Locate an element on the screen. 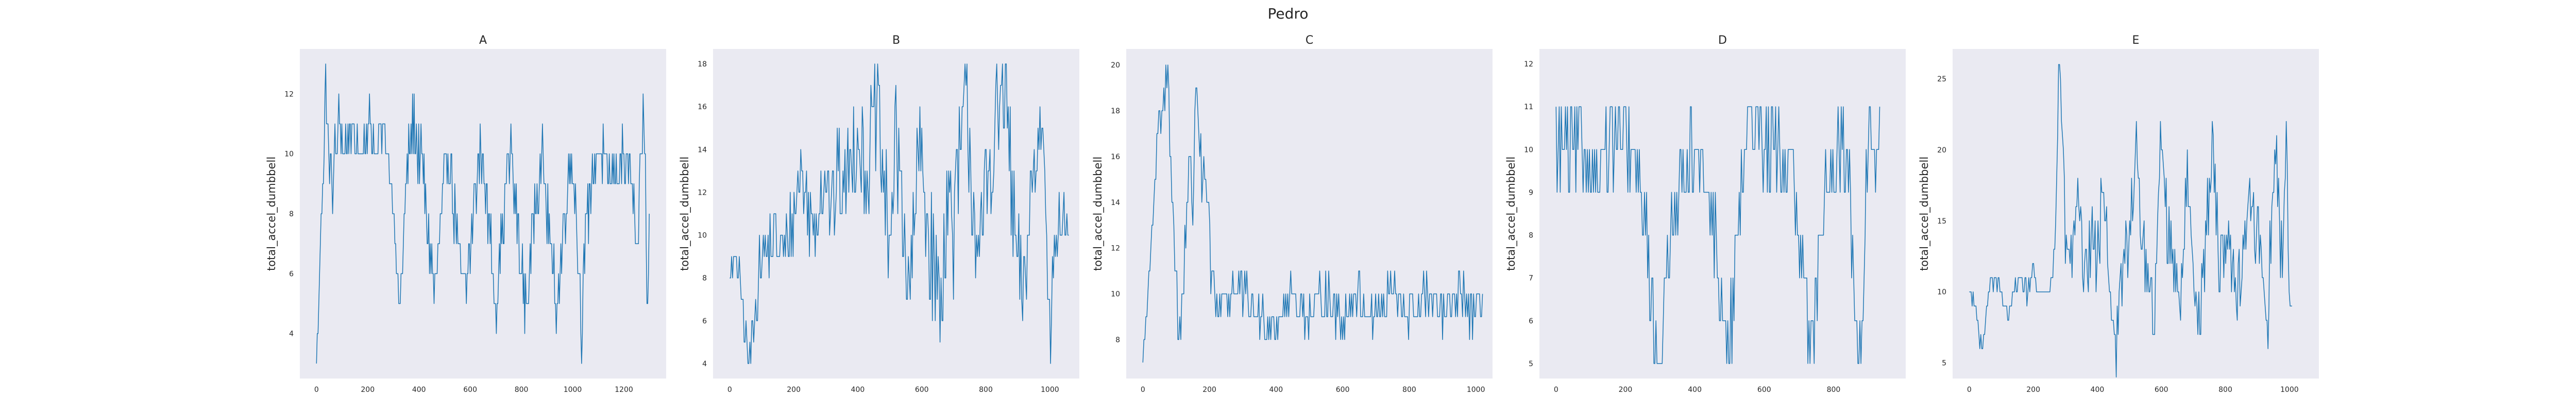  x-tick-label: 1200 is located at coordinates (624, 390).